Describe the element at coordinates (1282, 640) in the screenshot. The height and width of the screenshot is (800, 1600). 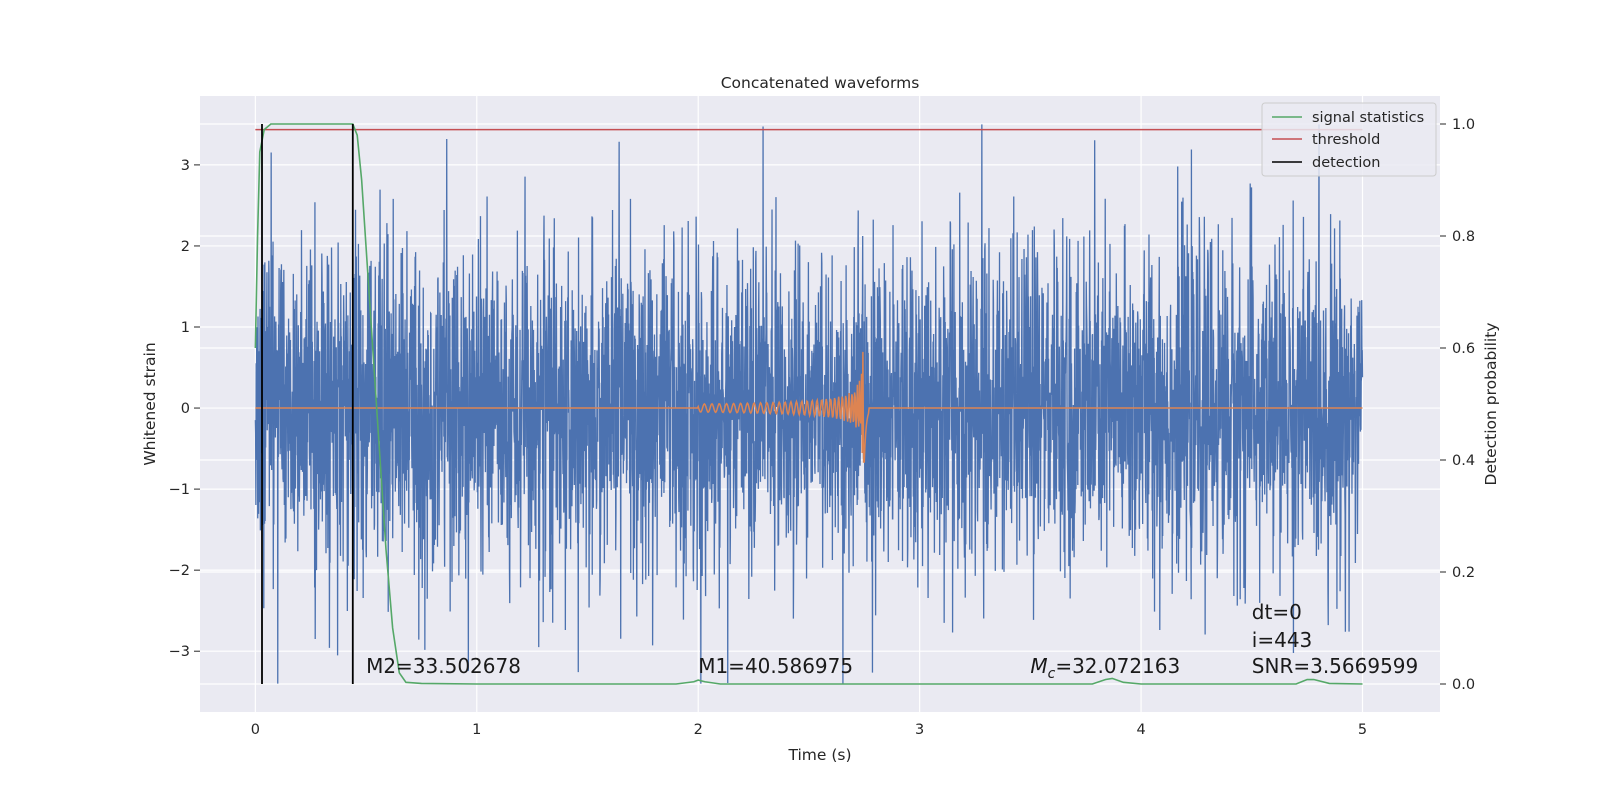
I see `annotation-text: i=443` at that location.